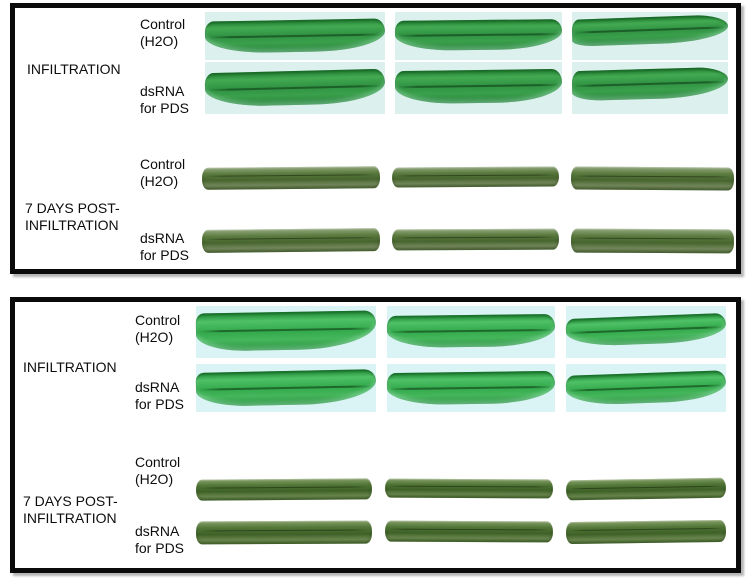 Image resolution: width=752 pixels, height=583 pixels. I want to click on section-label-line1: 7 DAYS POST-, so click(70, 501).